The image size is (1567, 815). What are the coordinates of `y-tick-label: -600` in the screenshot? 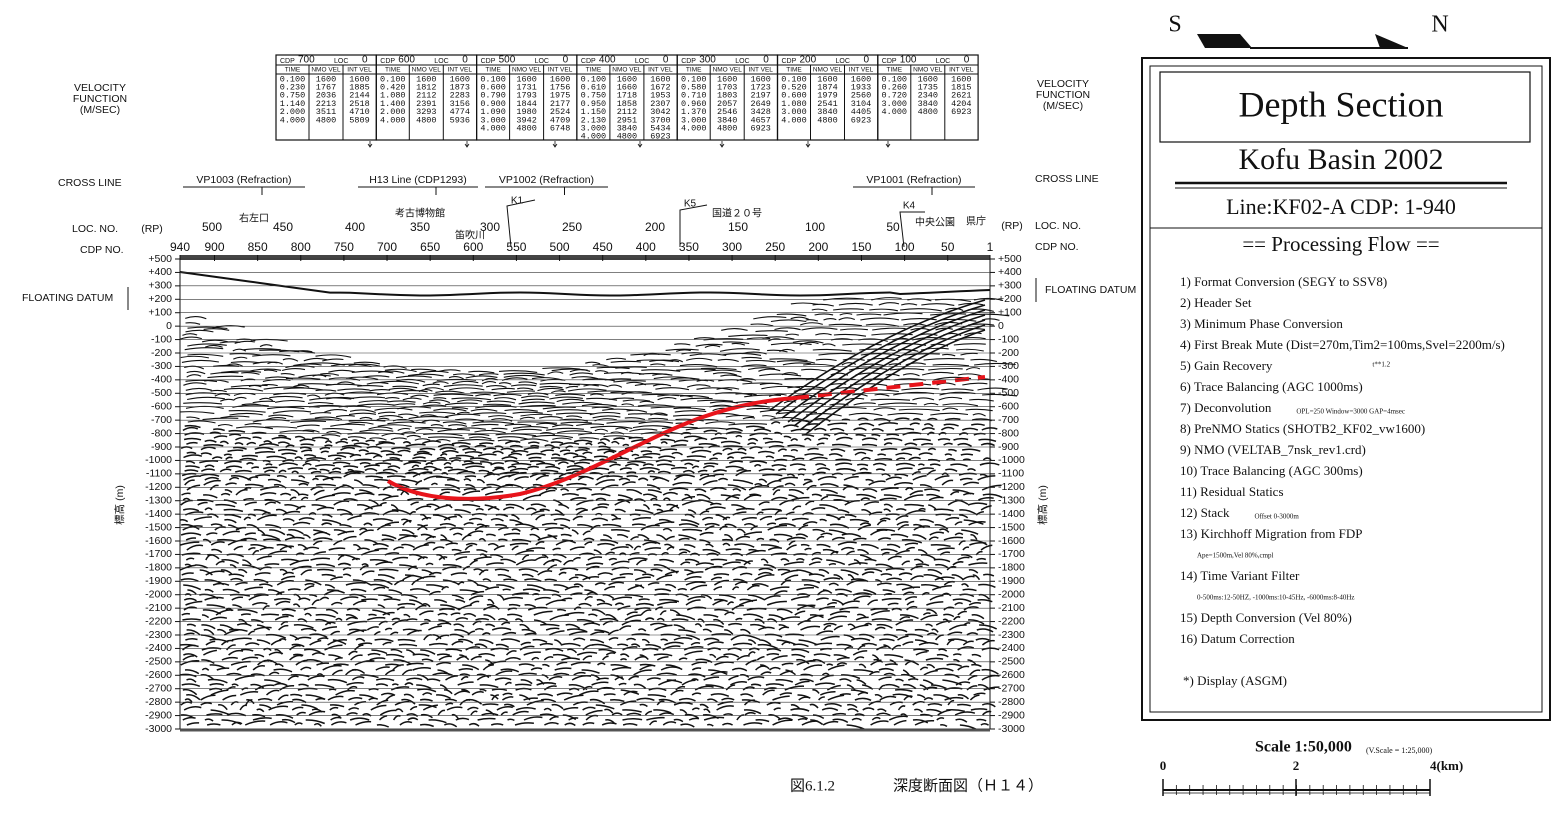 It's located at (1008, 406).